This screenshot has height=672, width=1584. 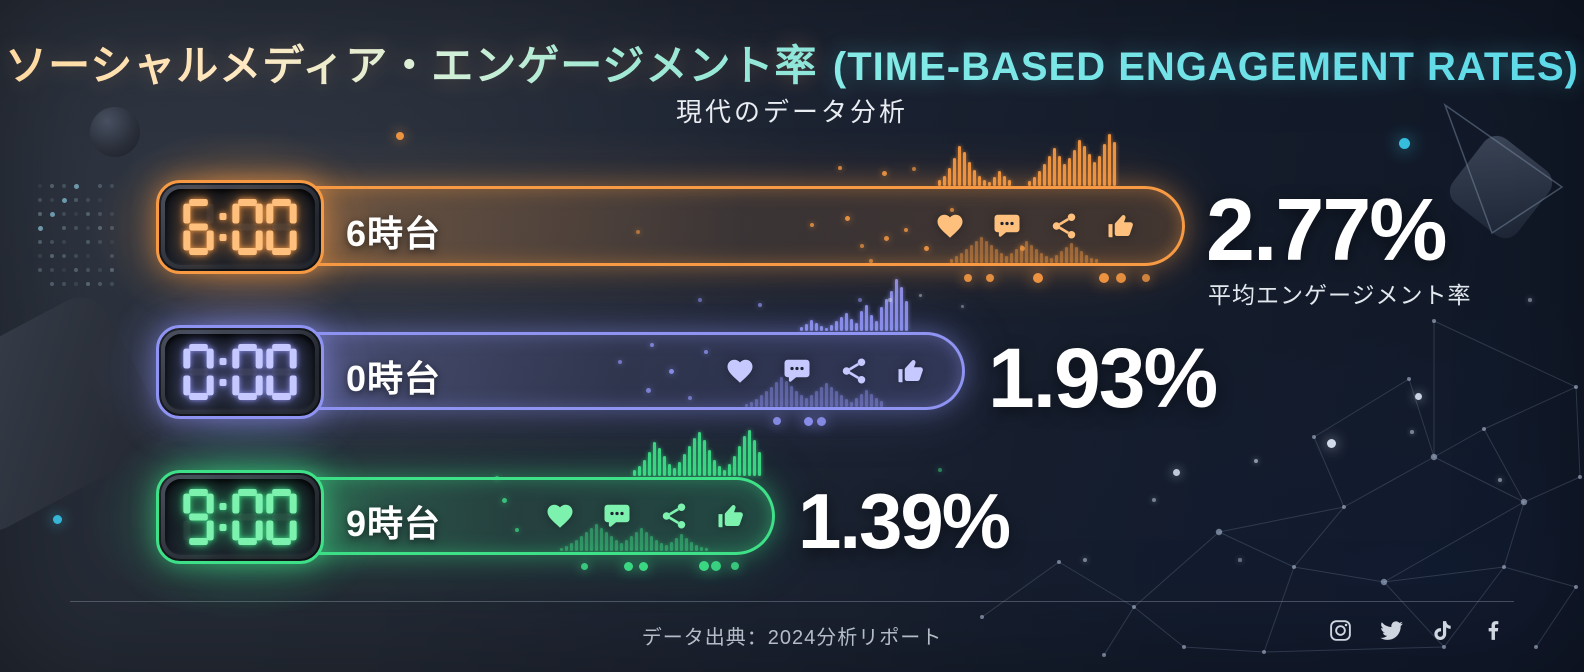 What do you see at coordinates (1391, 630) in the screenshot?
I see `twitter-icon` at bounding box center [1391, 630].